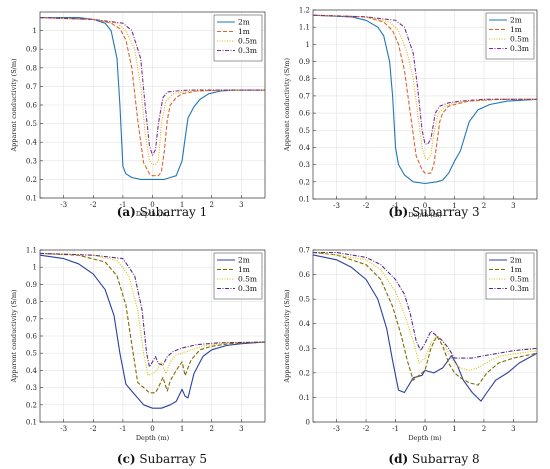 Image resolution: width=550 pixels, height=469 pixels. Describe the element at coordinates (398, 459) in the screenshot. I see `caption-label: (d)` at that location.